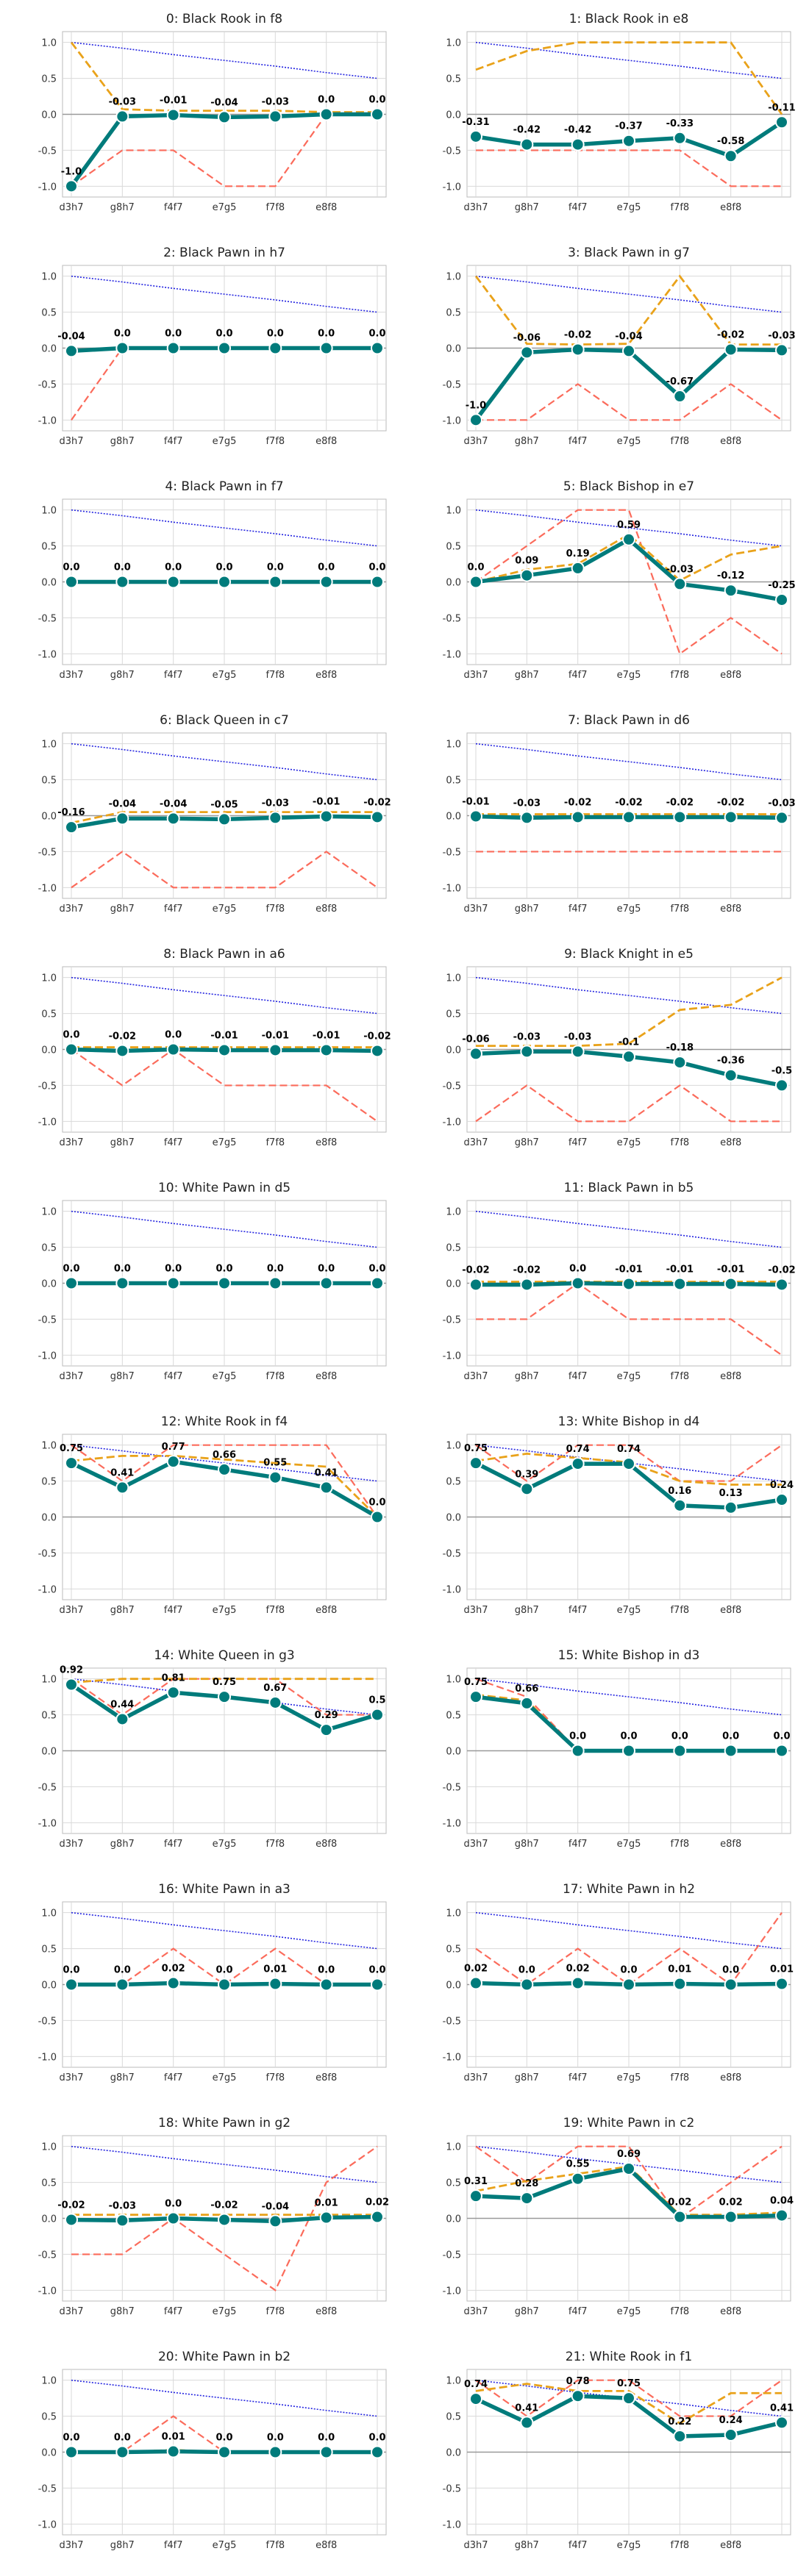 This screenshot has height=2576, width=809. What do you see at coordinates (475, 122) in the screenshot?
I see `data-label: -0.31` at bounding box center [475, 122].